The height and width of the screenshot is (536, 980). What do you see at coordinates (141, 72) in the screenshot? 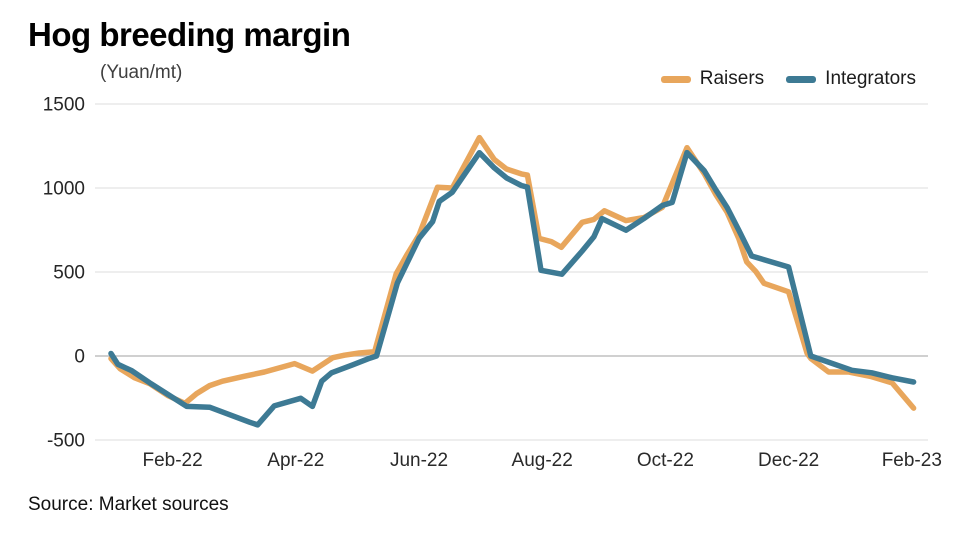
I see `y-axis-unit-label: (Yuan/mt)` at bounding box center [141, 72].